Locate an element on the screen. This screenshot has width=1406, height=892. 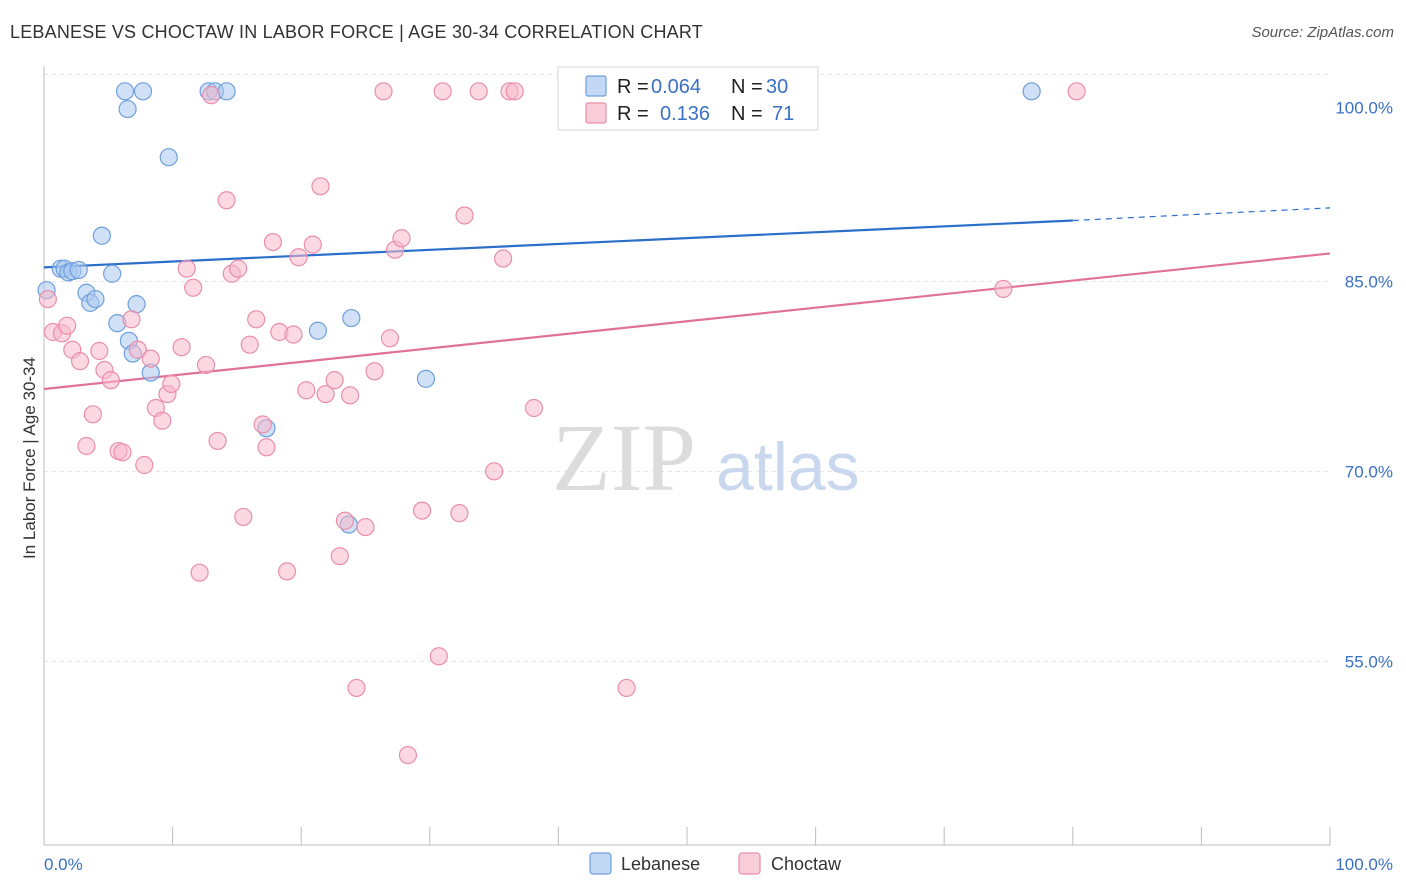
legend-n-label-lebanese: N = is located at coordinates (747, 87).